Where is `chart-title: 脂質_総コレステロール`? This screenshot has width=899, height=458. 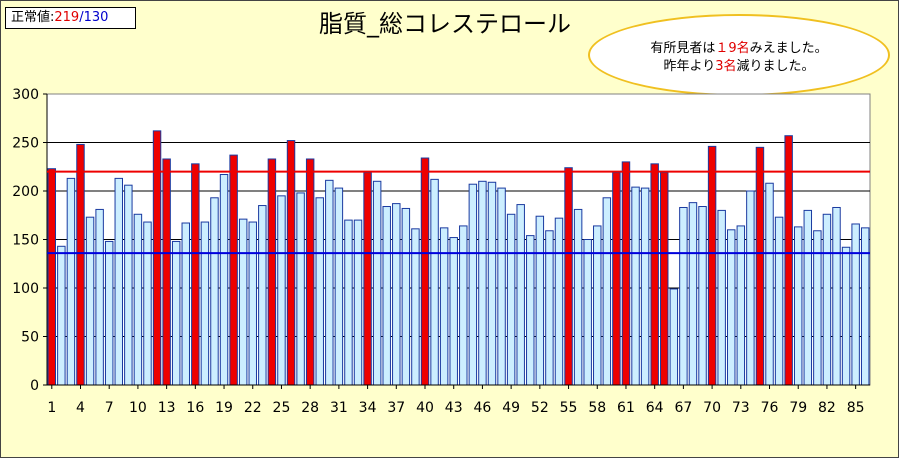 chart-title: 脂質_総コレステロール is located at coordinates (445, 24).